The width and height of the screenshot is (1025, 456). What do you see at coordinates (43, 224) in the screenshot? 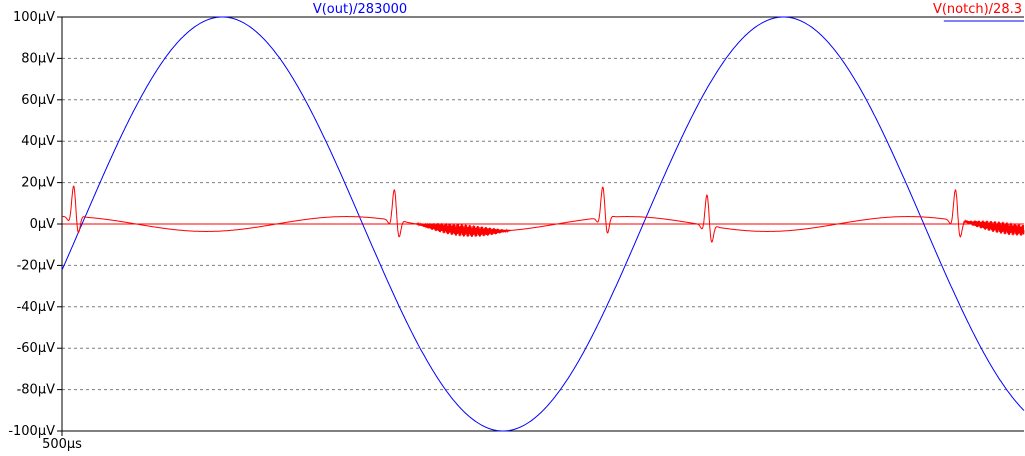
I see `y-tick-label: 0µV` at bounding box center [43, 224].